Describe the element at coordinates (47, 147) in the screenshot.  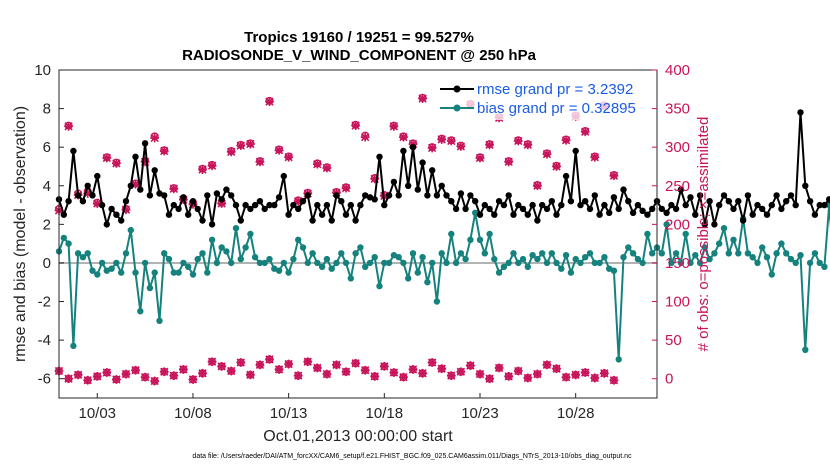
I see `y-tick-label: 6` at that location.